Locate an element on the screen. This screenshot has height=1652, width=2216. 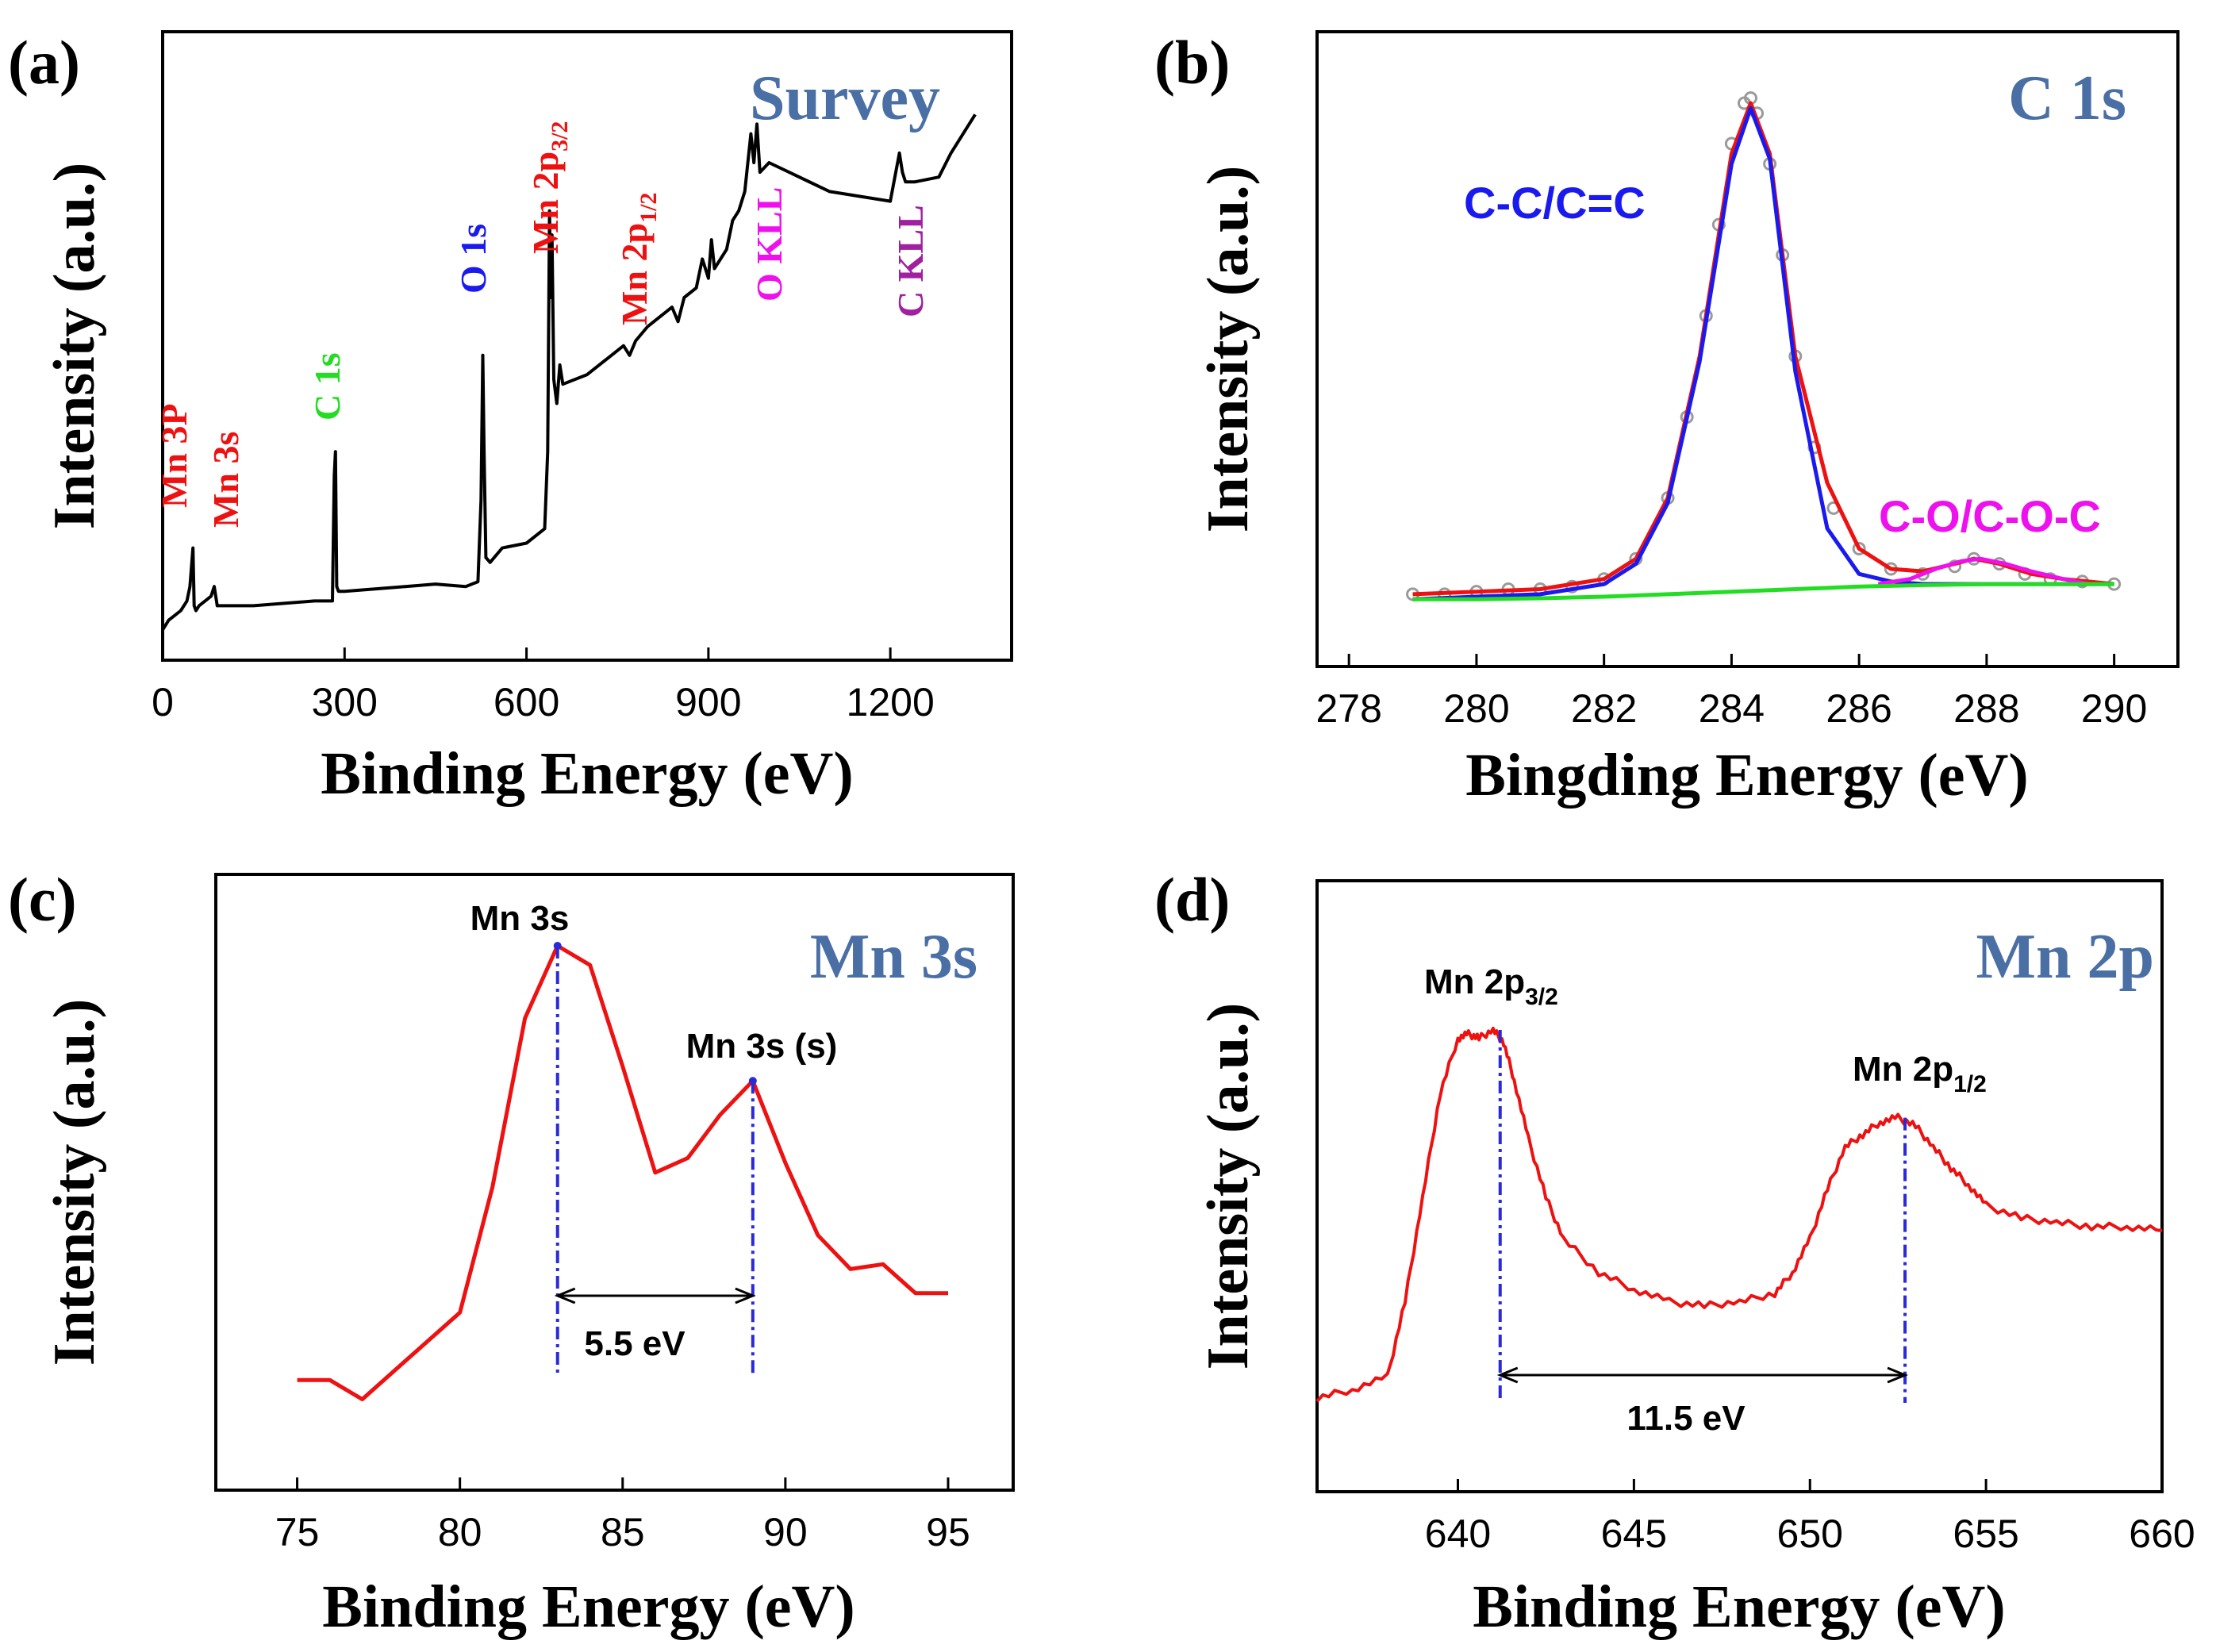
panel-a-xlabel: Binding Energy (eV) is located at coordinates (587, 773).